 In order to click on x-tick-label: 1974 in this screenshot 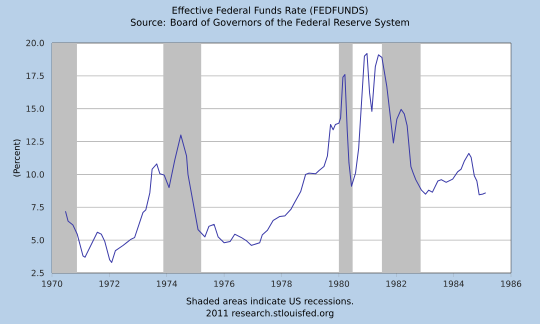, I will do `click(167, 283)`.